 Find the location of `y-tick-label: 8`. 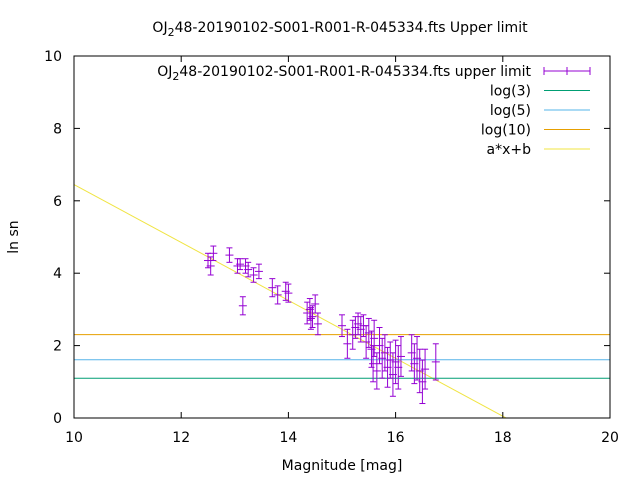

y-tick-label: 8 is located at coordinates (57, 129).